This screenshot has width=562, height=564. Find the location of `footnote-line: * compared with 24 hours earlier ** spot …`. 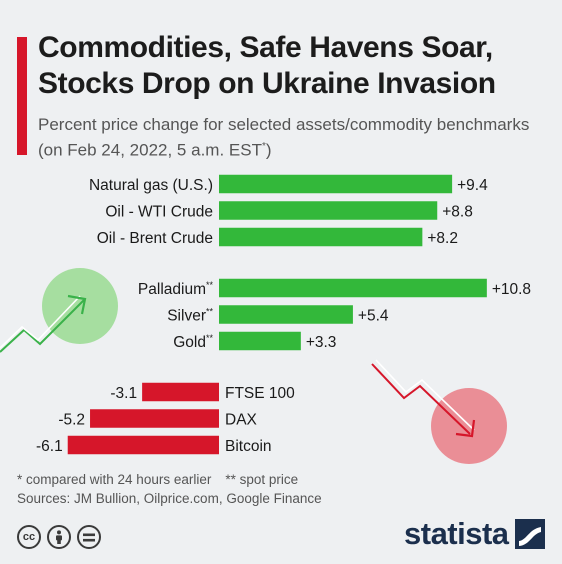

footnote-line: * compared with 24 hours earlier ** spot … is located at coordinates (157, 479).